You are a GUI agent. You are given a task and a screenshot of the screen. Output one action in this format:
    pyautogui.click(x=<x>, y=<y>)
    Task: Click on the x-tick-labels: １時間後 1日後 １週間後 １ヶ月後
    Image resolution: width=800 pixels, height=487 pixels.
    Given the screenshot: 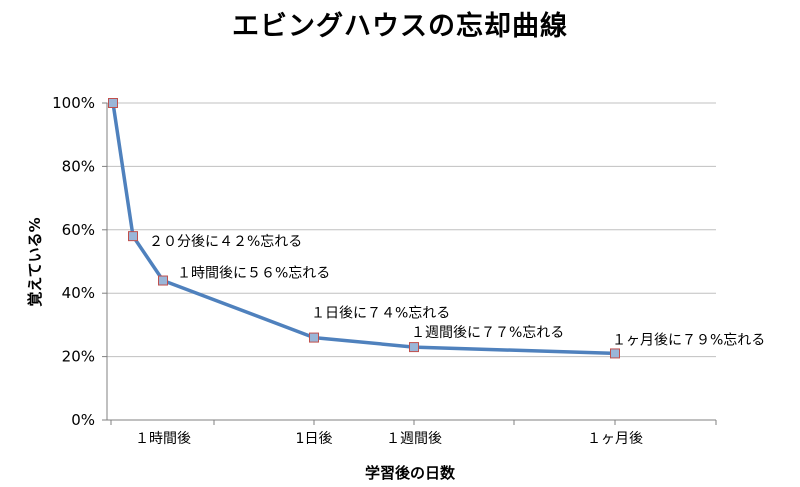 What is the action you would take?
    pyautogui.click(x=389, y=439)
    